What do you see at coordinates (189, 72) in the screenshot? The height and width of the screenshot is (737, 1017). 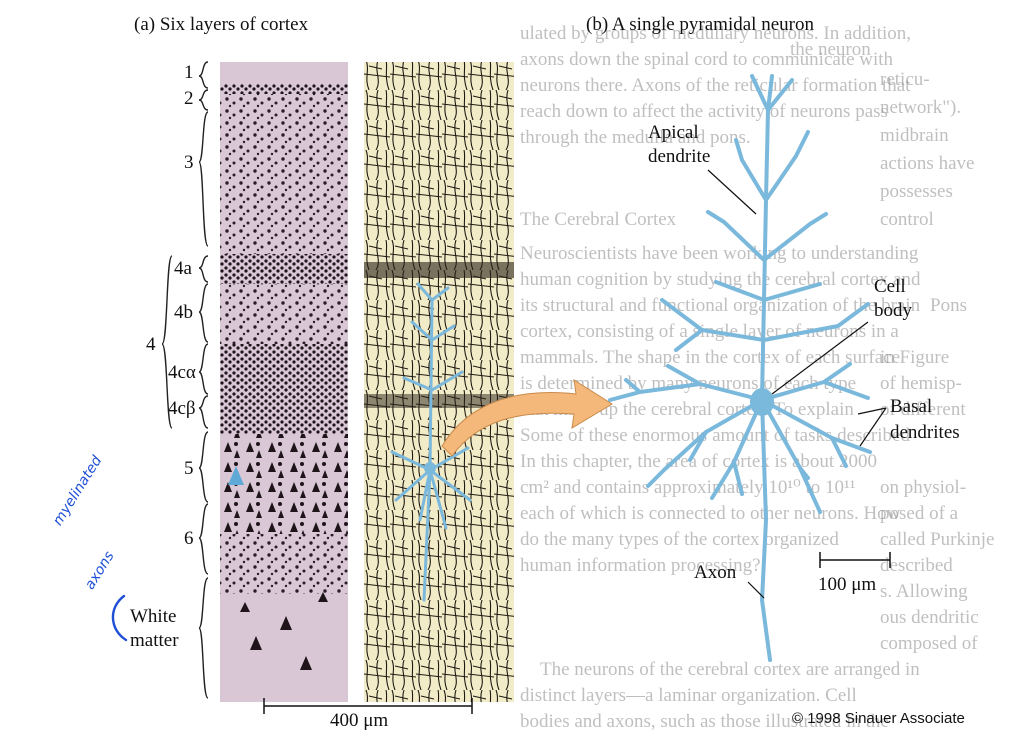 I see `layer-label-1: 1` at bounding box center [189, 72].